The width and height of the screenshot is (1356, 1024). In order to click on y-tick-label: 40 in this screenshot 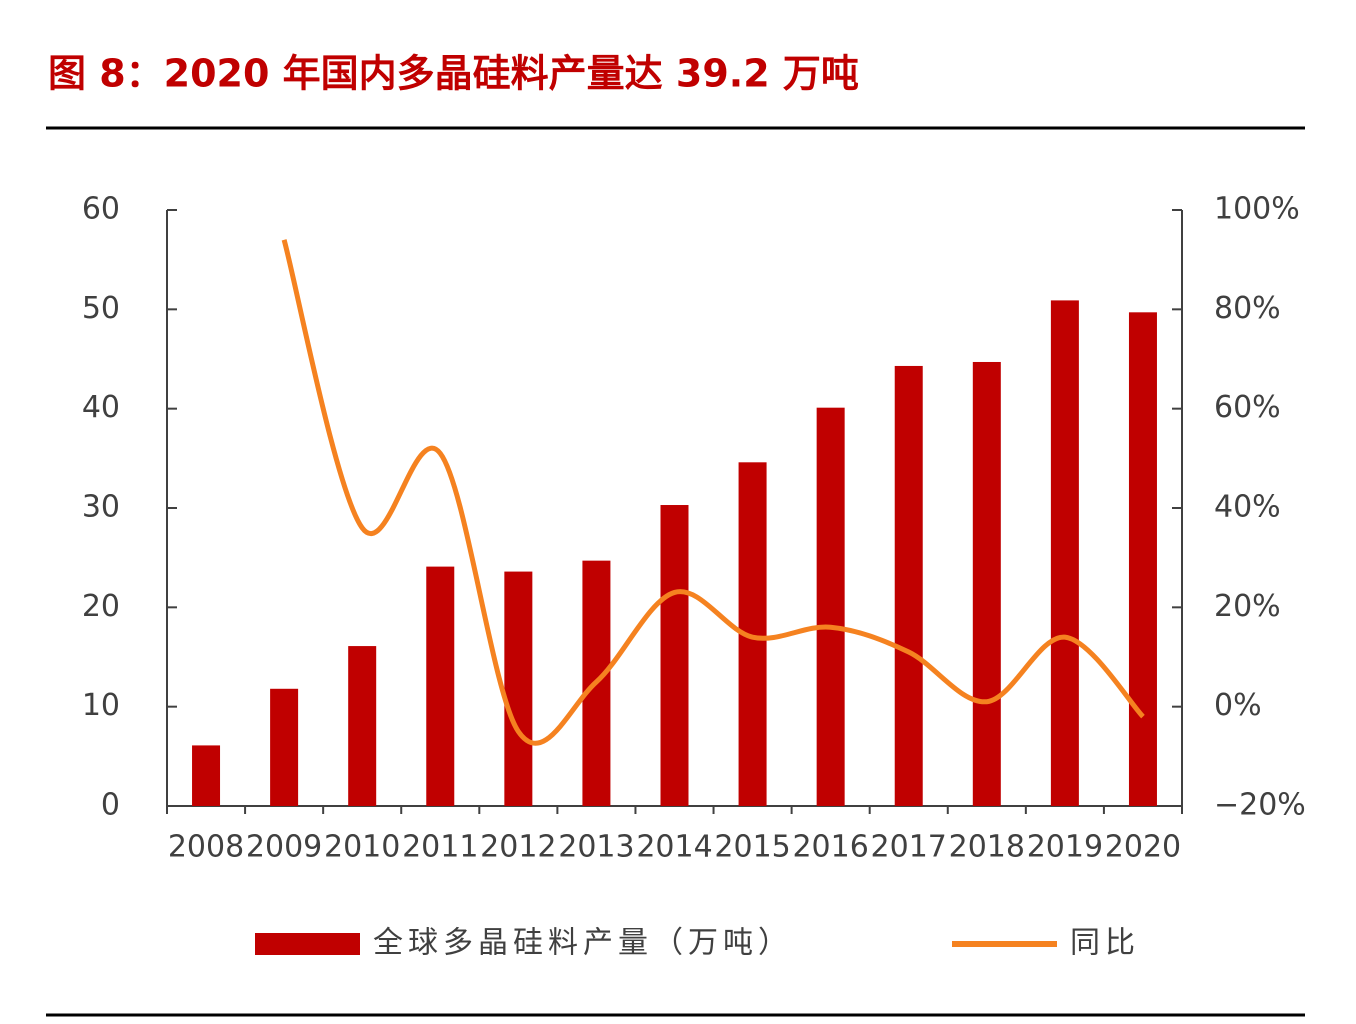, I will do `click(101, 407)`.